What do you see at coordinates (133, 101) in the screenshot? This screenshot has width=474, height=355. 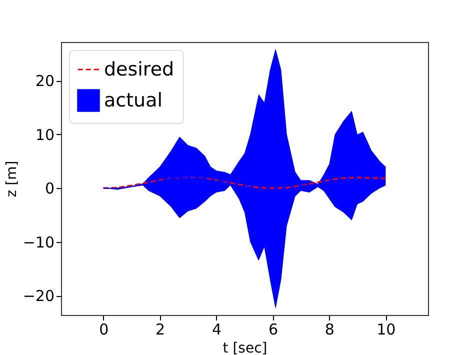 I see `legend-label: actual` at bounding box center [133, 101].